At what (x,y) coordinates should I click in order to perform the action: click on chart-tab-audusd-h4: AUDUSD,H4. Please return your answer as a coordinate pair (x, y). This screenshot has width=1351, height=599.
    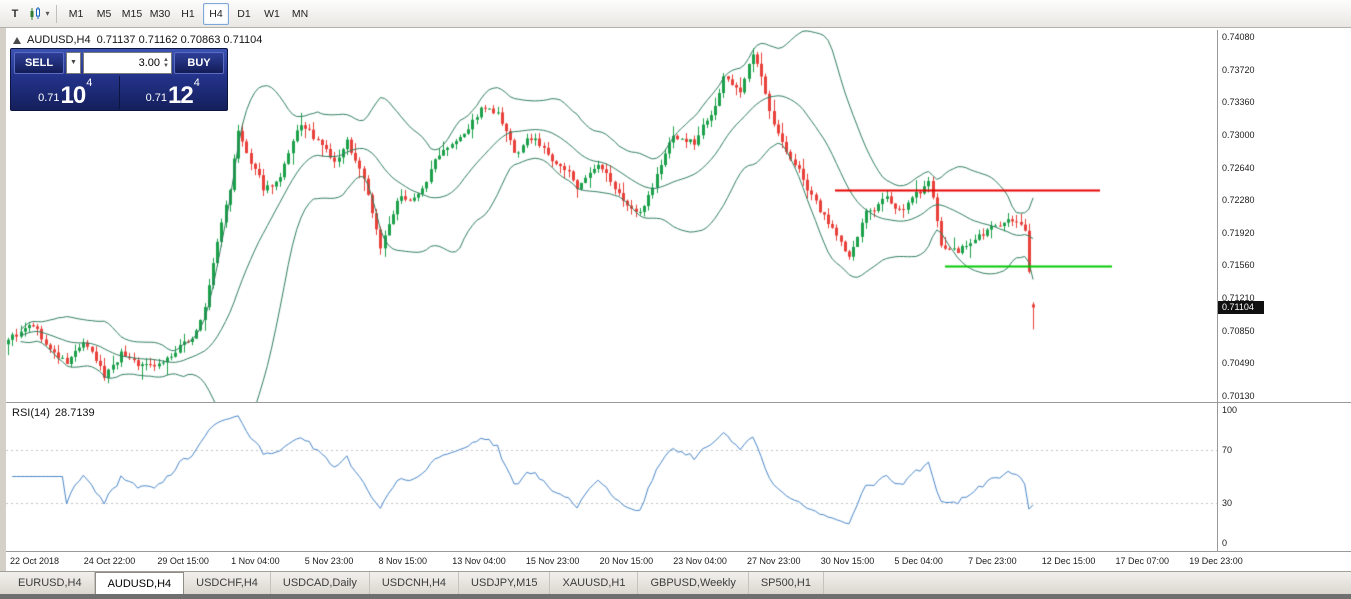
    Looking at the image, I should click on (139, 583).